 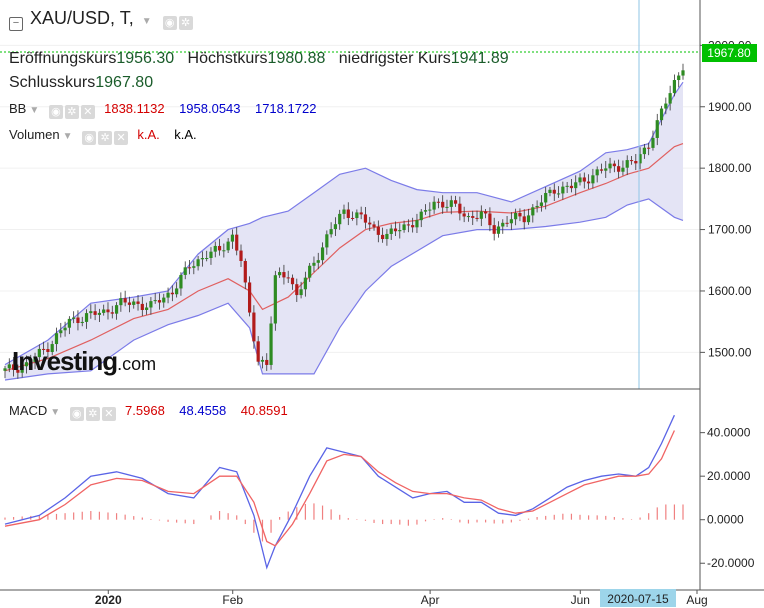 What do you see at coordinates (65, 361) in the screenshot?
I see `logo-main: Investing` at bounding box center [65, 361].